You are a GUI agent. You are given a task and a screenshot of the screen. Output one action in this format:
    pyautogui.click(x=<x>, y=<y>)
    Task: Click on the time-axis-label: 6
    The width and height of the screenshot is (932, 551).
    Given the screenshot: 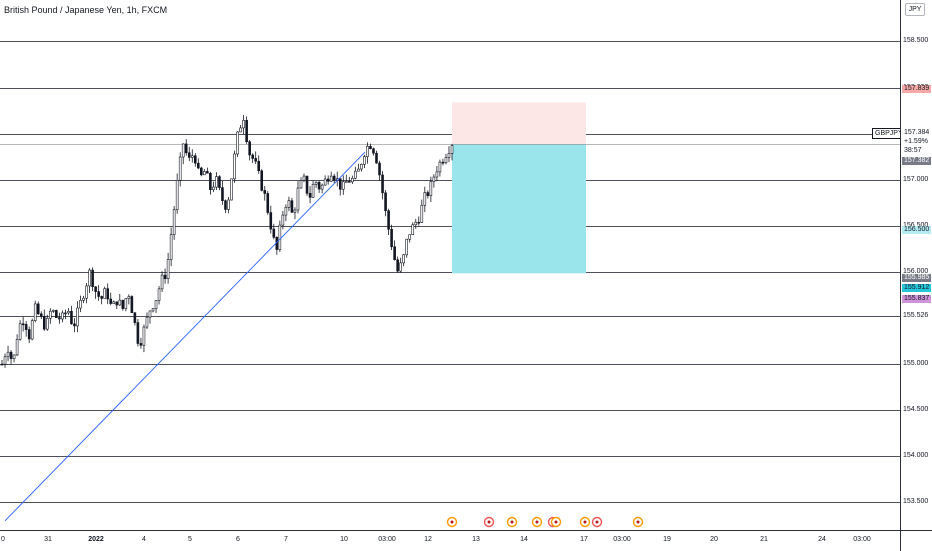 What is the action you would take?
    pyautogui.click(x=238, y=539)
    